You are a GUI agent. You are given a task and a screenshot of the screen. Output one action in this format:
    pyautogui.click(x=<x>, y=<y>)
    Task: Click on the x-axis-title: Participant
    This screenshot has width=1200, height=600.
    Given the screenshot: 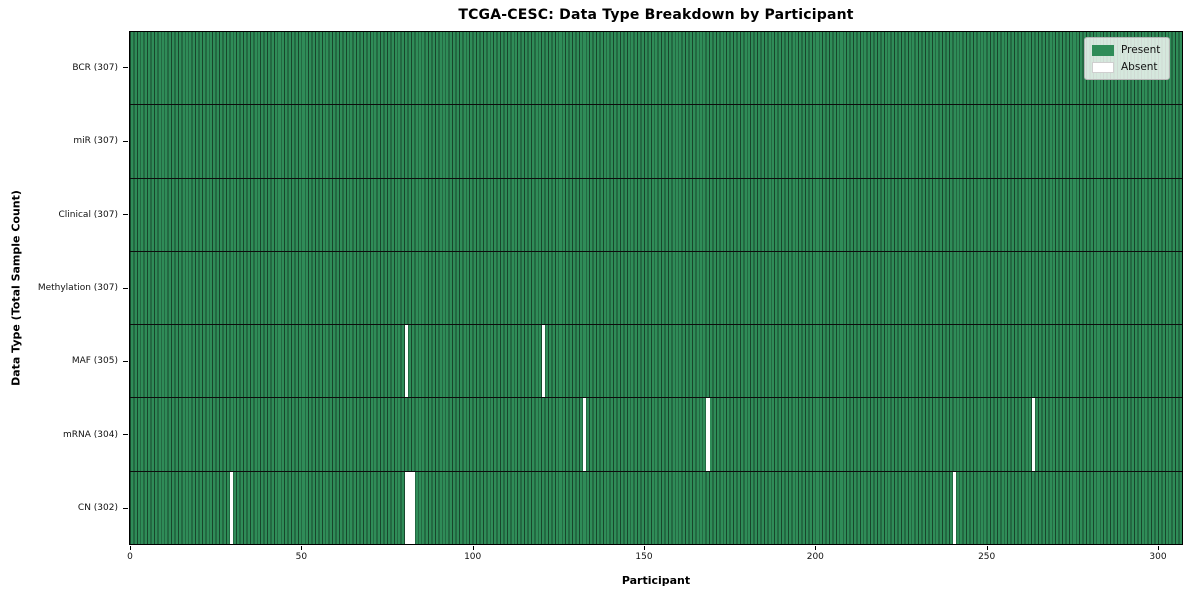 What is the action you would take?
    pyautogui.click(x=656, y=580)
    